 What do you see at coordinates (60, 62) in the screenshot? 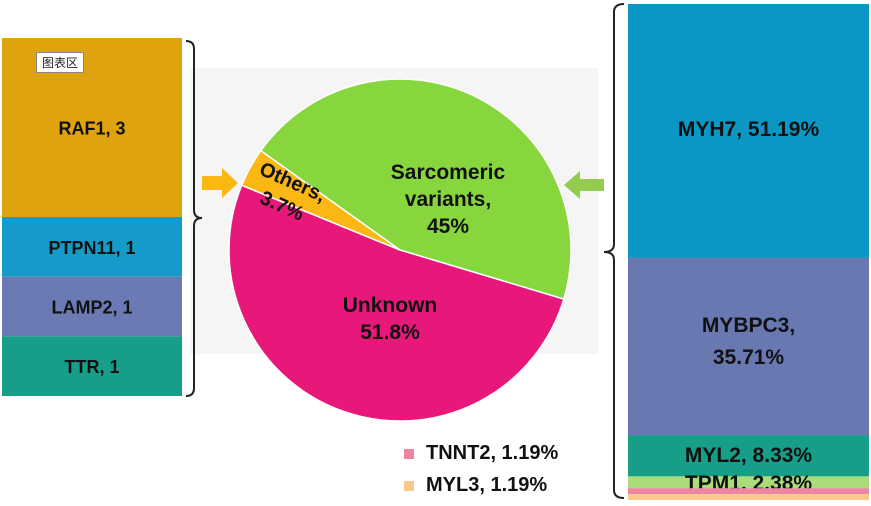
I see `chart-area-tag: 图表区` at bounding box center [60, 62].